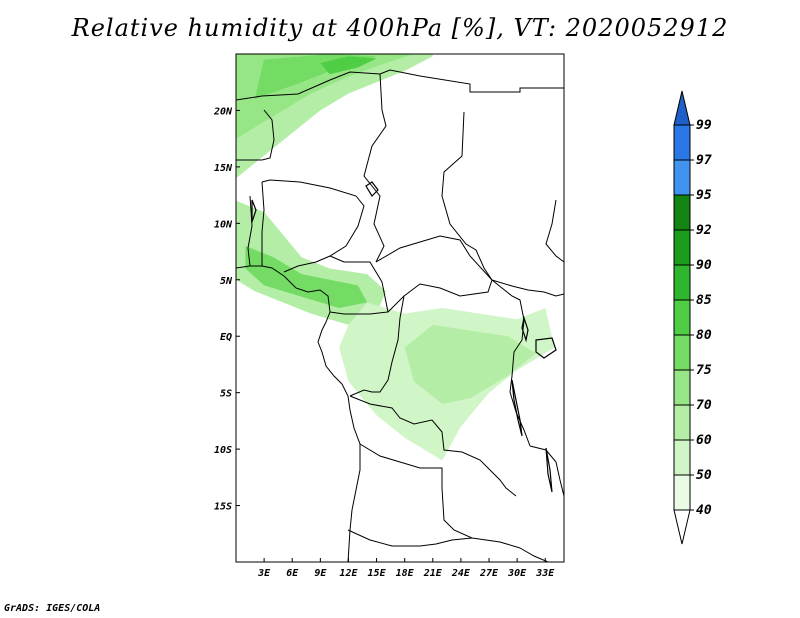 This screenshot has height=618, width=800. Describe the element at coordinates (410, 538) in the screenshot. I see `border-angola-namibia` at that location.